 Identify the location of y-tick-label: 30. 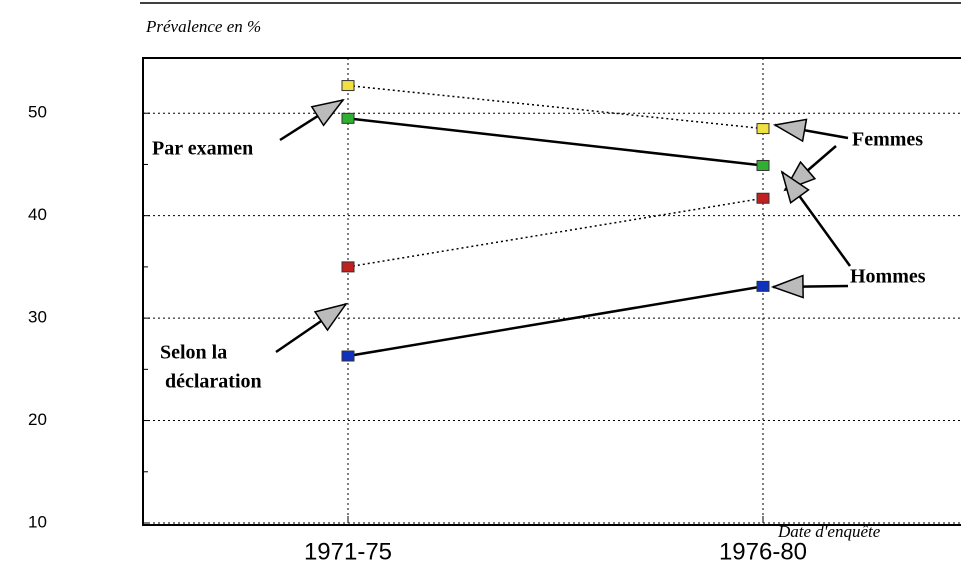
(37, 317).